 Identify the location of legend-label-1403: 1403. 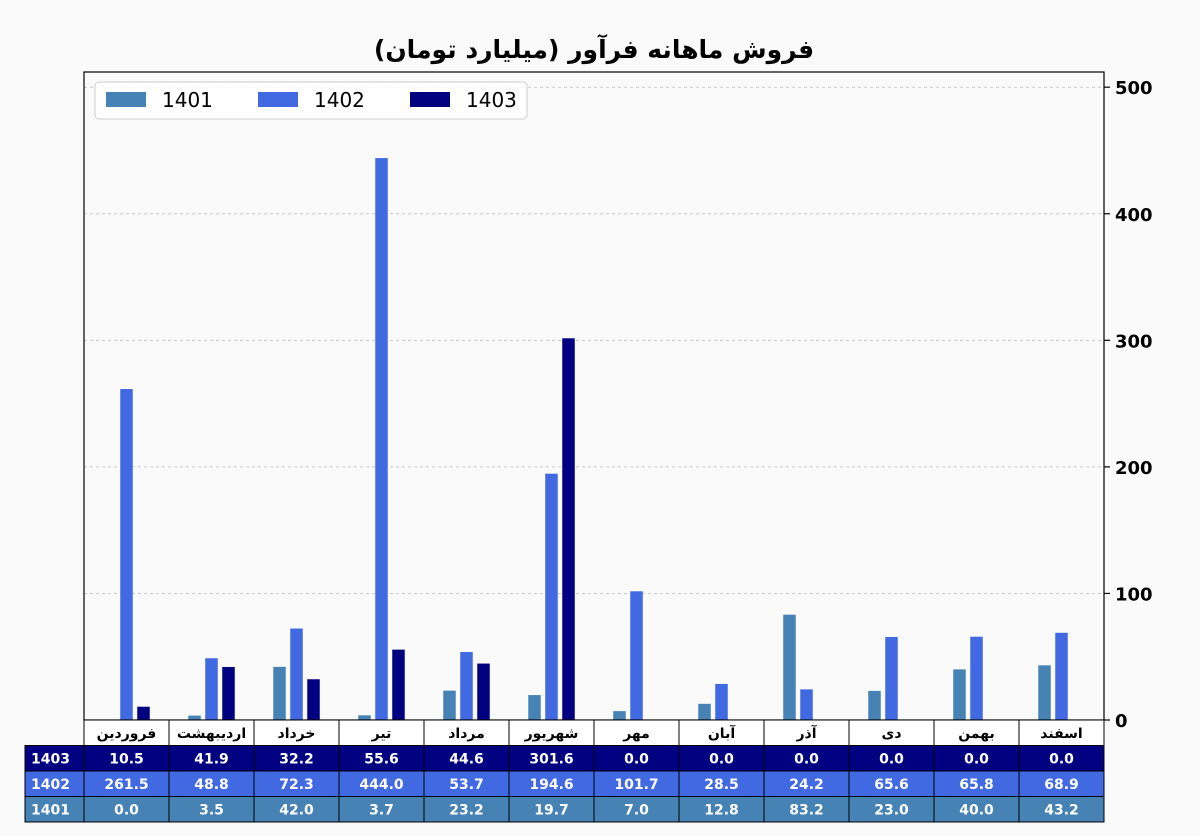
(491, 100).